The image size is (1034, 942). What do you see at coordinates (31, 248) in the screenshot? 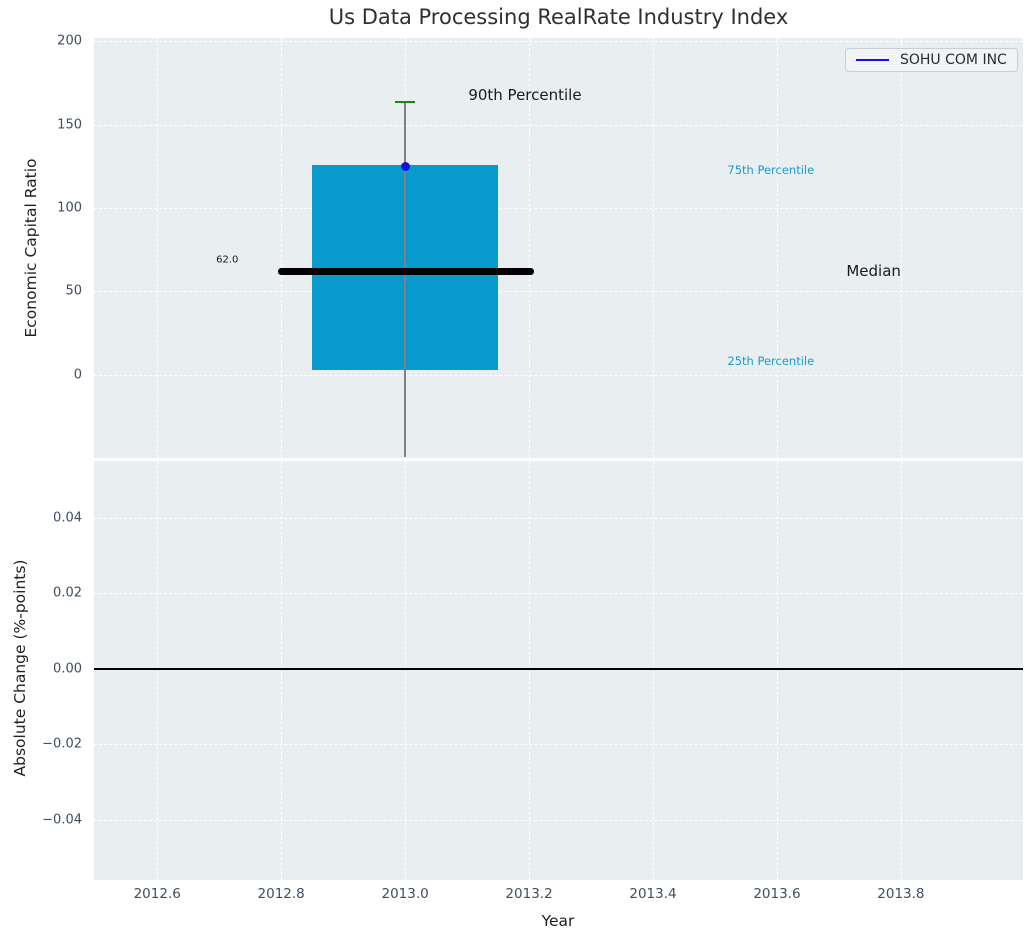
I see `y-axis-label-top: Economic Capital Ratio` at bounding box center [31, 248].